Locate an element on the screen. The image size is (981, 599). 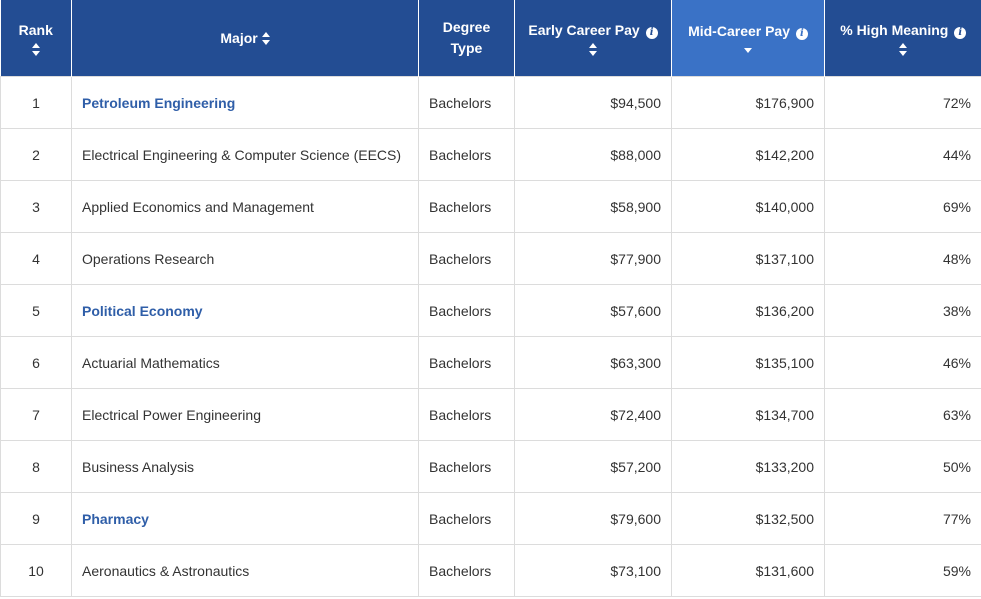
early-career-pay-cell: $73,100 is located at coordinates (593, 570).